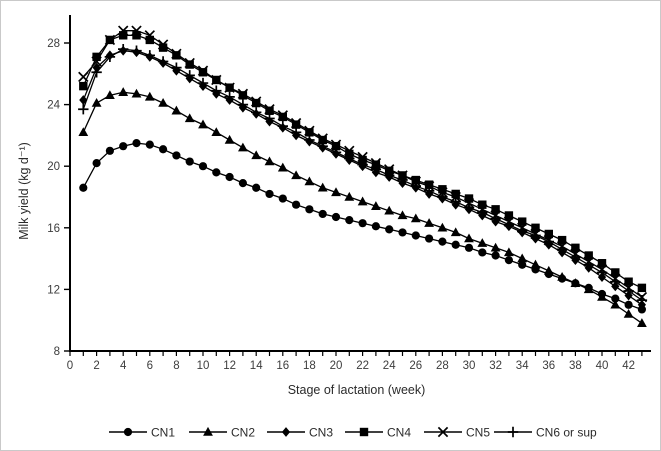  Describe the element at coordinates (203, 366) in the screenshot. I see `x-tick-label: 10` at that location.